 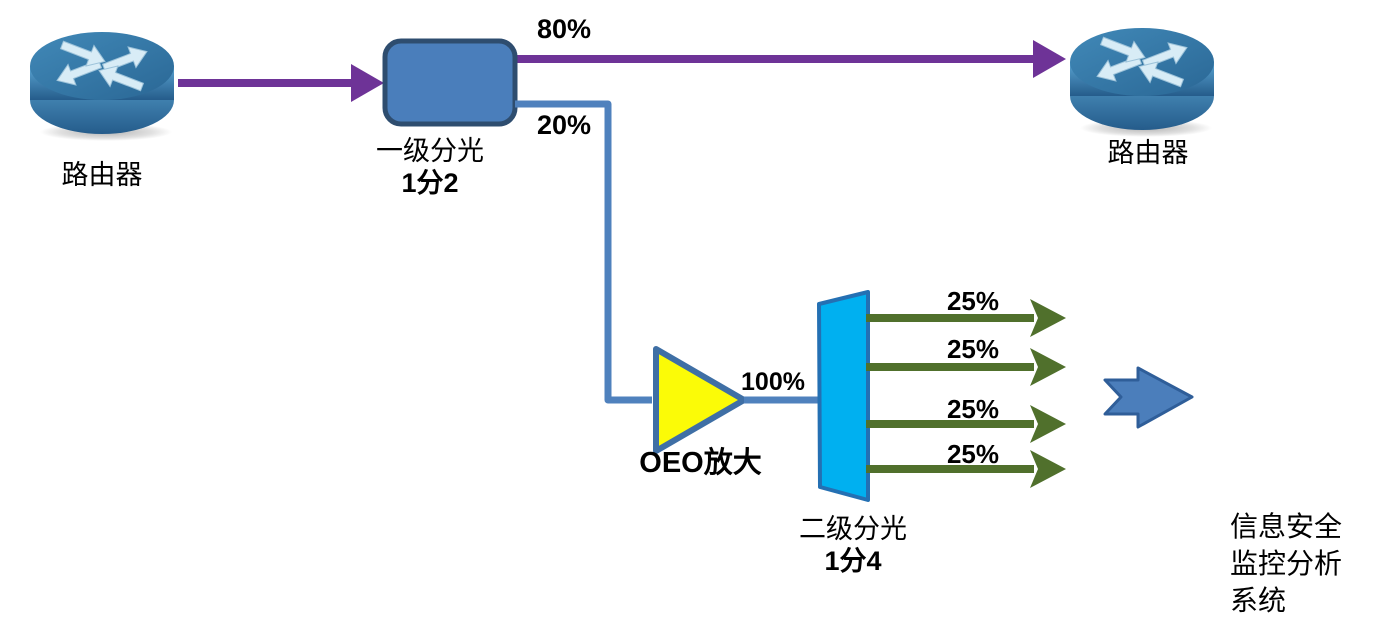 I want to click on label-25-percent-3: 25%, so click(x=973, y=409).